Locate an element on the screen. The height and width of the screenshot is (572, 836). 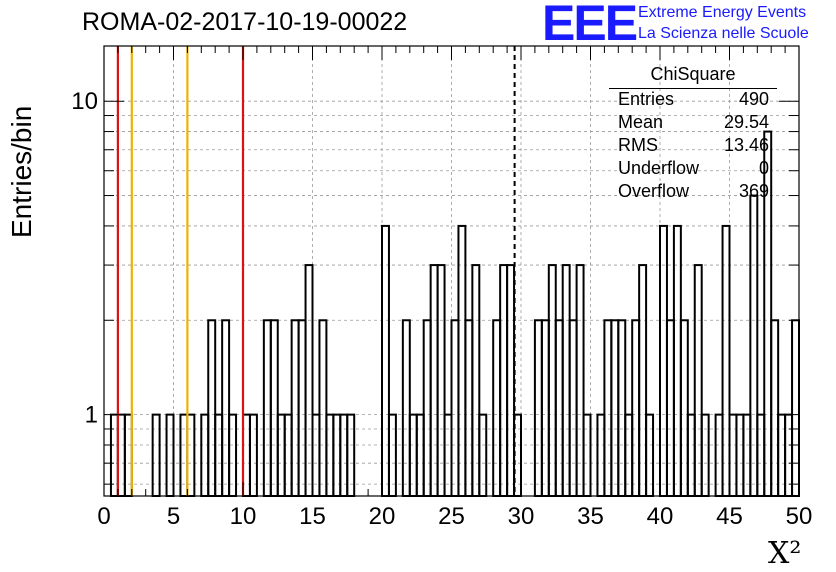
stats-label: Underflow is located at coordinates (659, 168).